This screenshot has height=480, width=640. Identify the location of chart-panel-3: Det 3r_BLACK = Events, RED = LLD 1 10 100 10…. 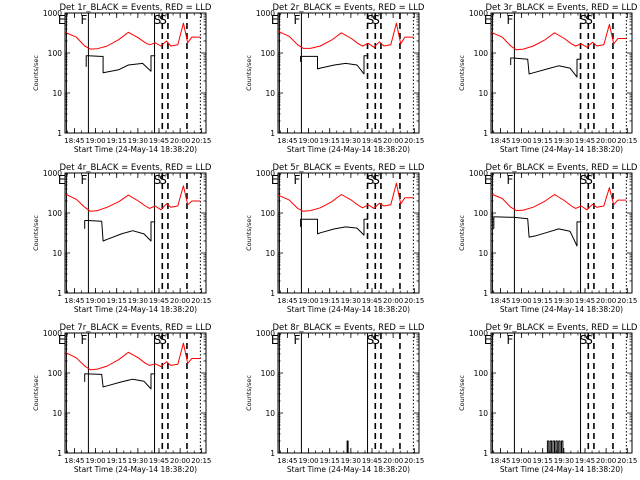
(548, 78).